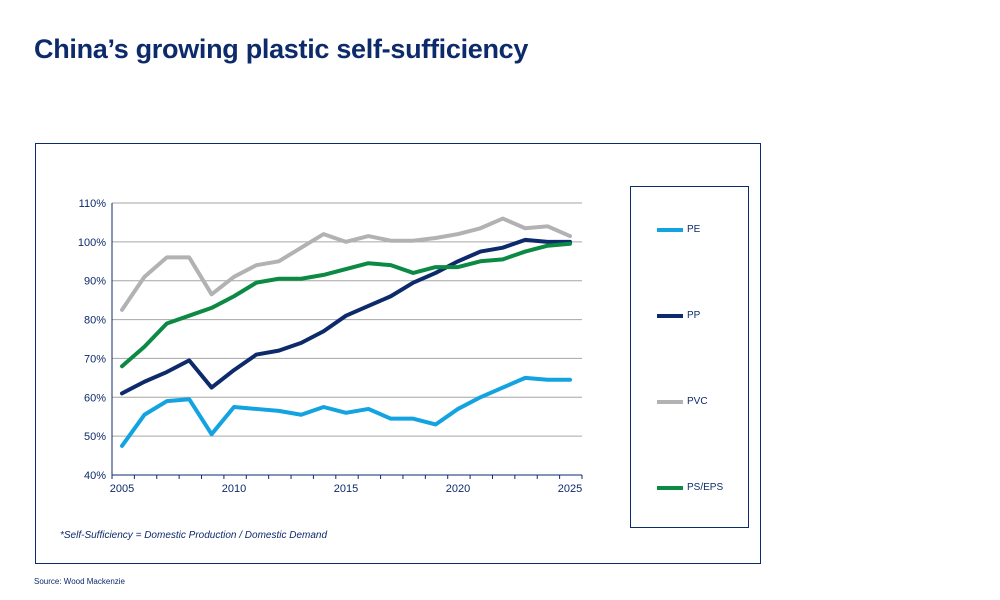 The image size is (1000, 600). Describe the element at coordinates (95, 359) in the screenshot. I see `y-tick-label: 70%` at that location.